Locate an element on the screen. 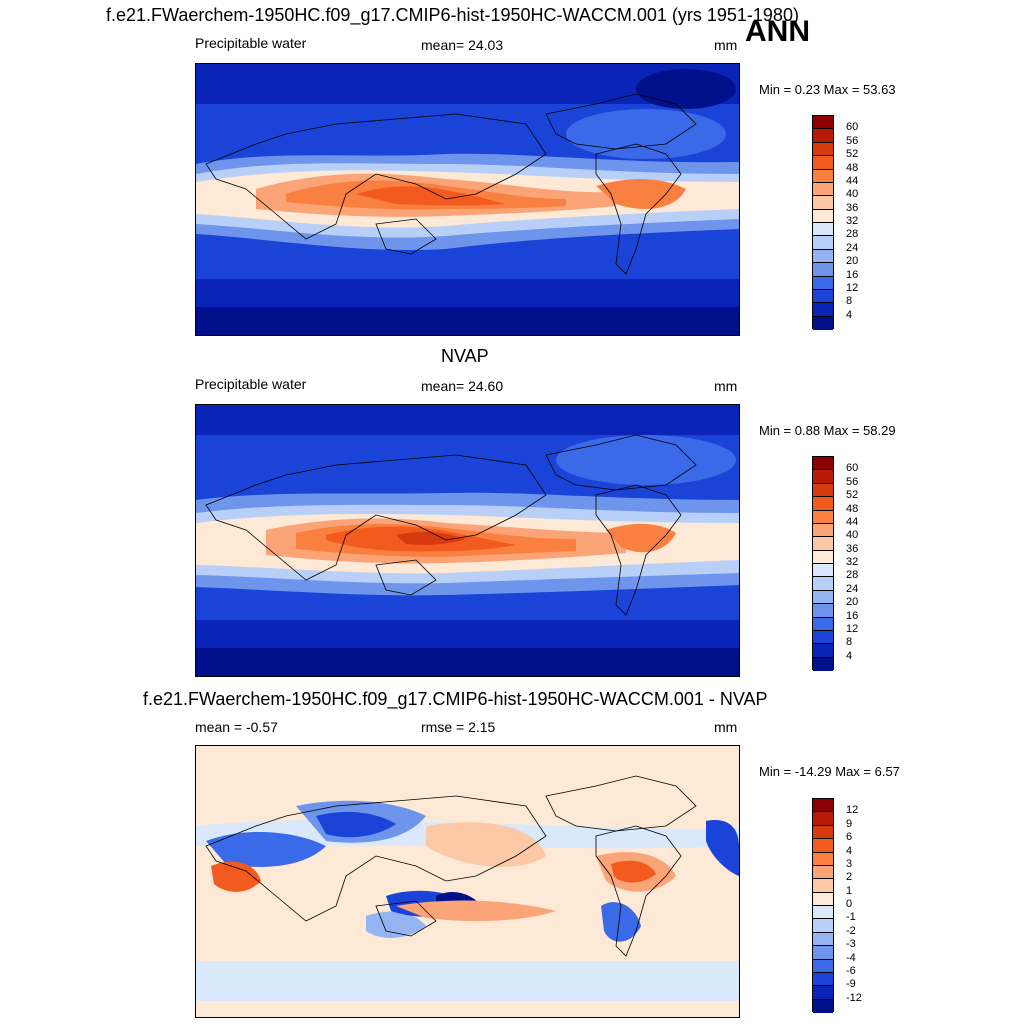 Image resolution: width=1024 pixels, height=1024 pixels. panel2-title: NVAP is located at coordinates (465, 356).